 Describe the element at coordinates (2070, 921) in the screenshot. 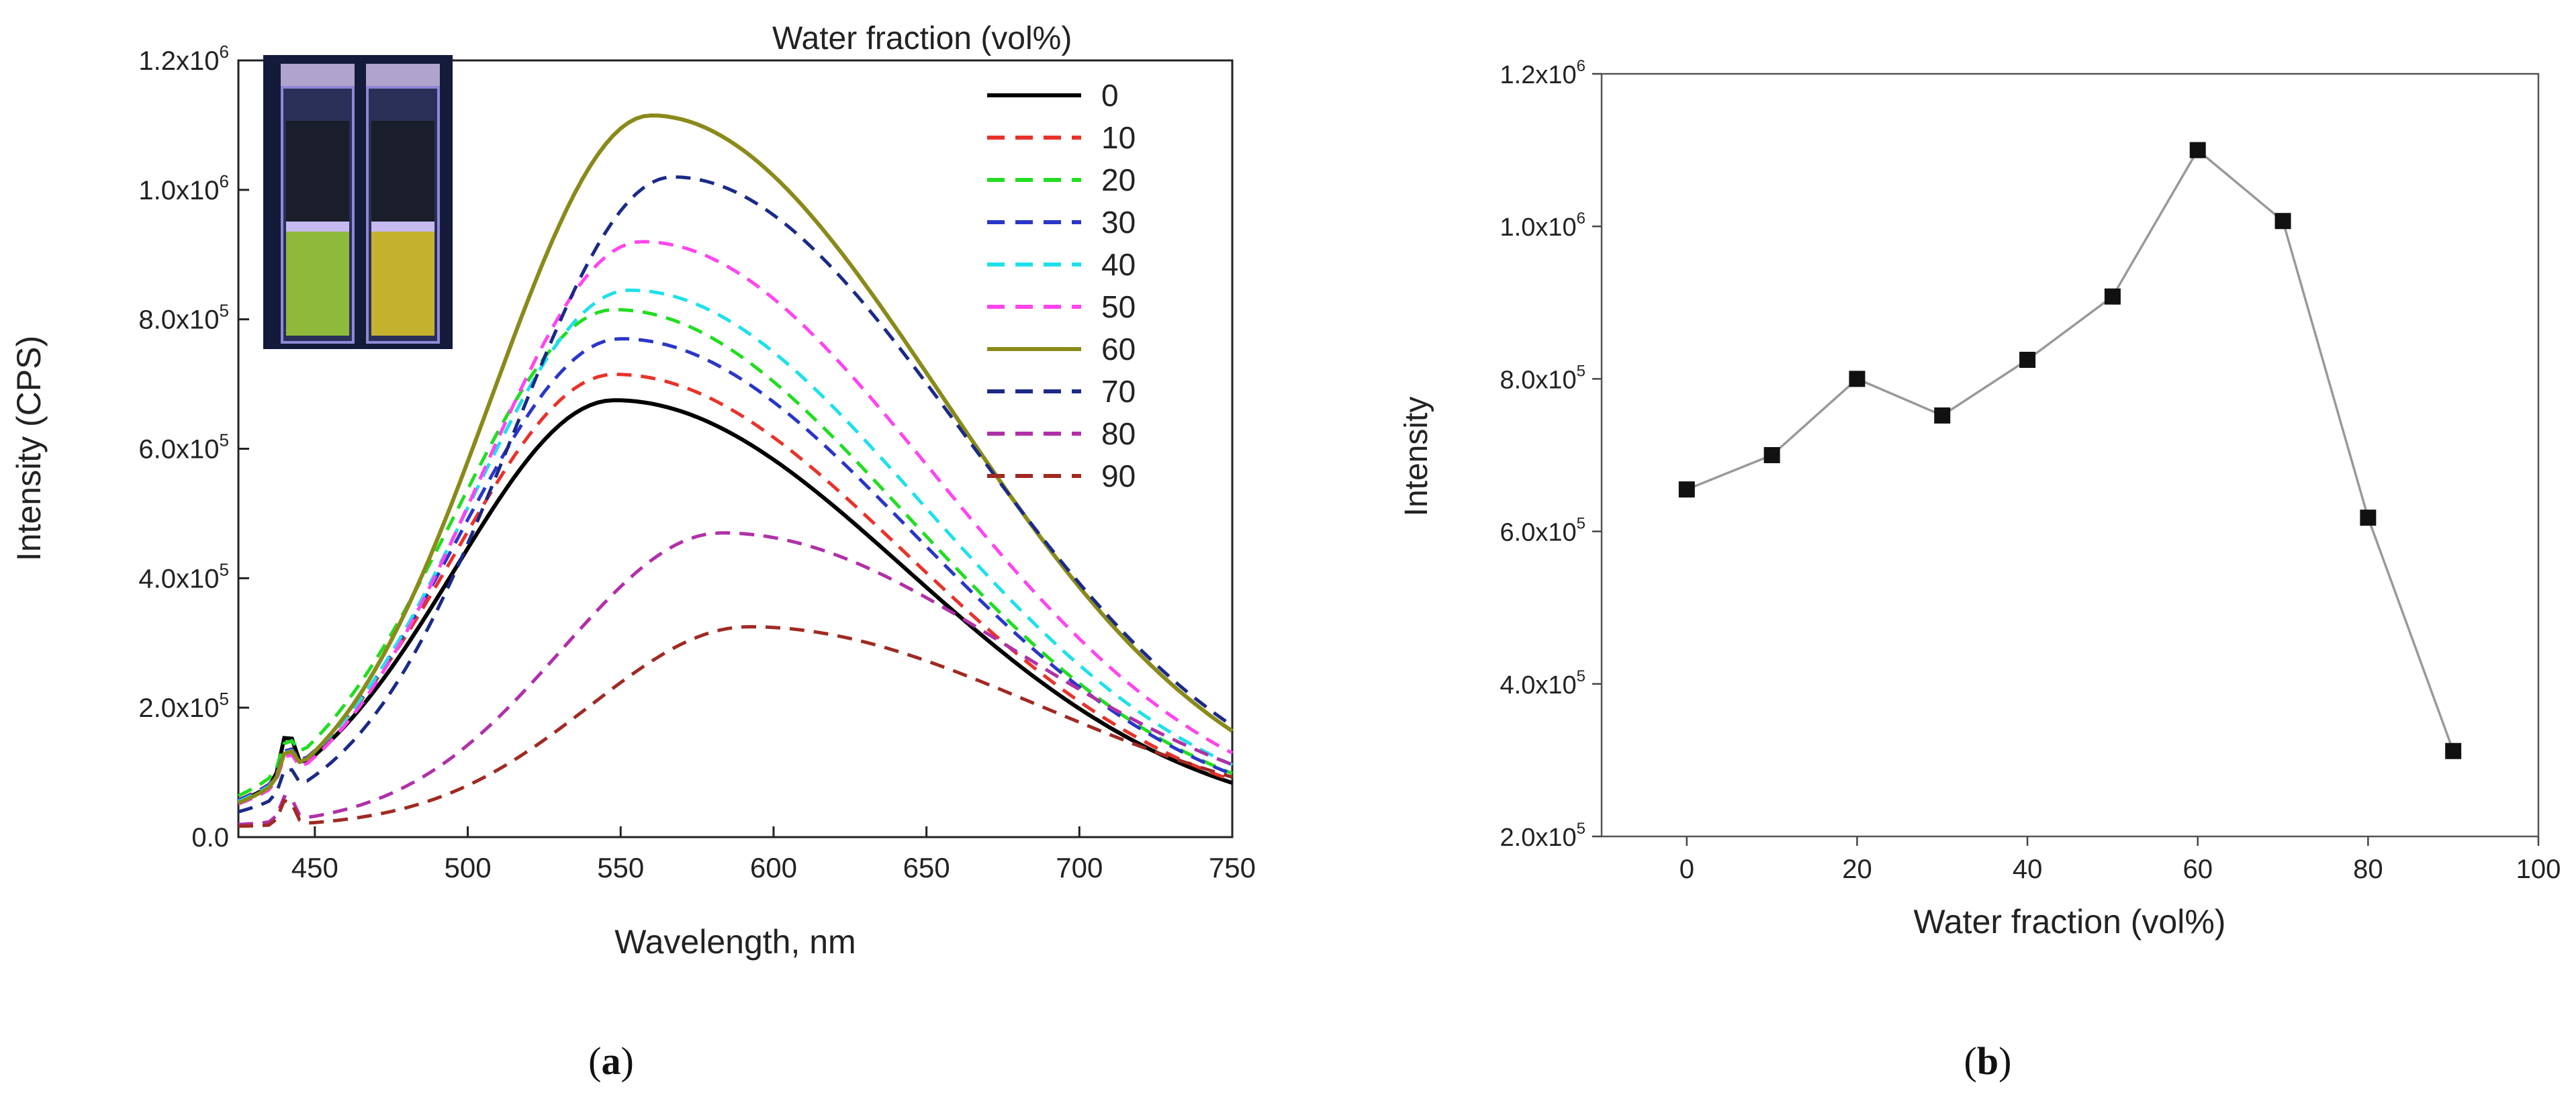

I see `panel-b-x-axis-label: Water fraction (vol%)` at that location.